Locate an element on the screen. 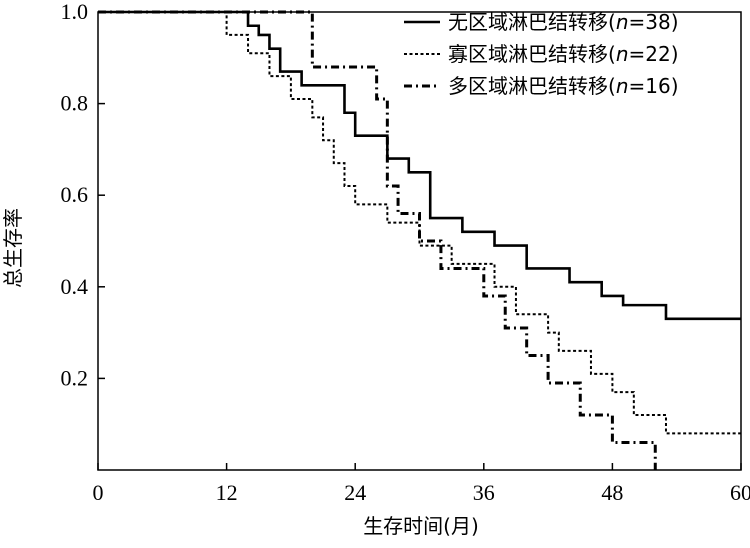 The height and width of the screenshot is (548, 750). y-tick-label: 0.6 is located at coordinates (75, 194).